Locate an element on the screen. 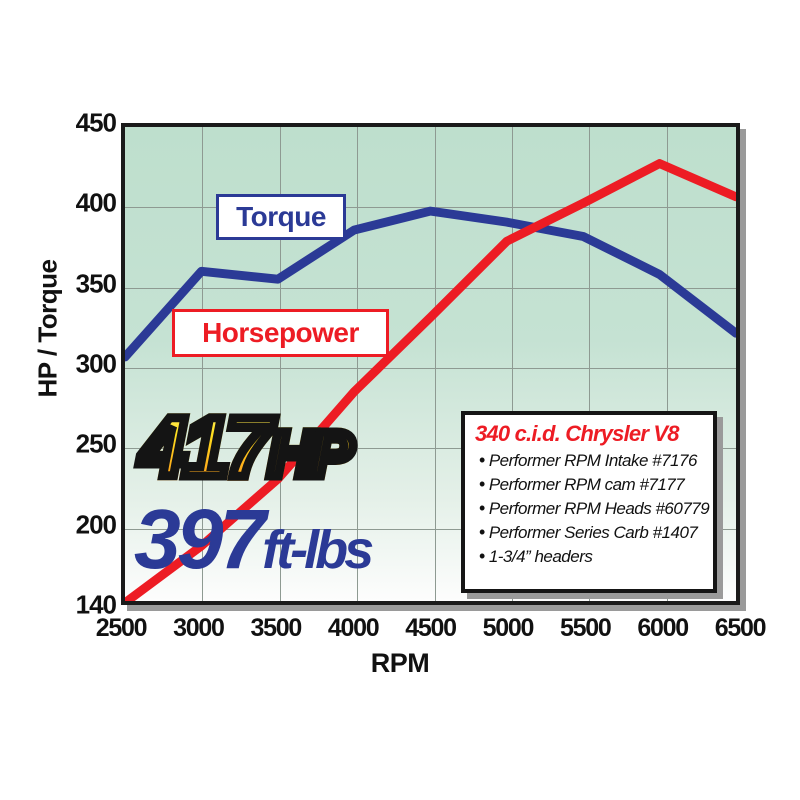 This screenshot has height=800, width=800. peak-torque-graphic: 397ft-lbs is located at coordinates (254, 539).